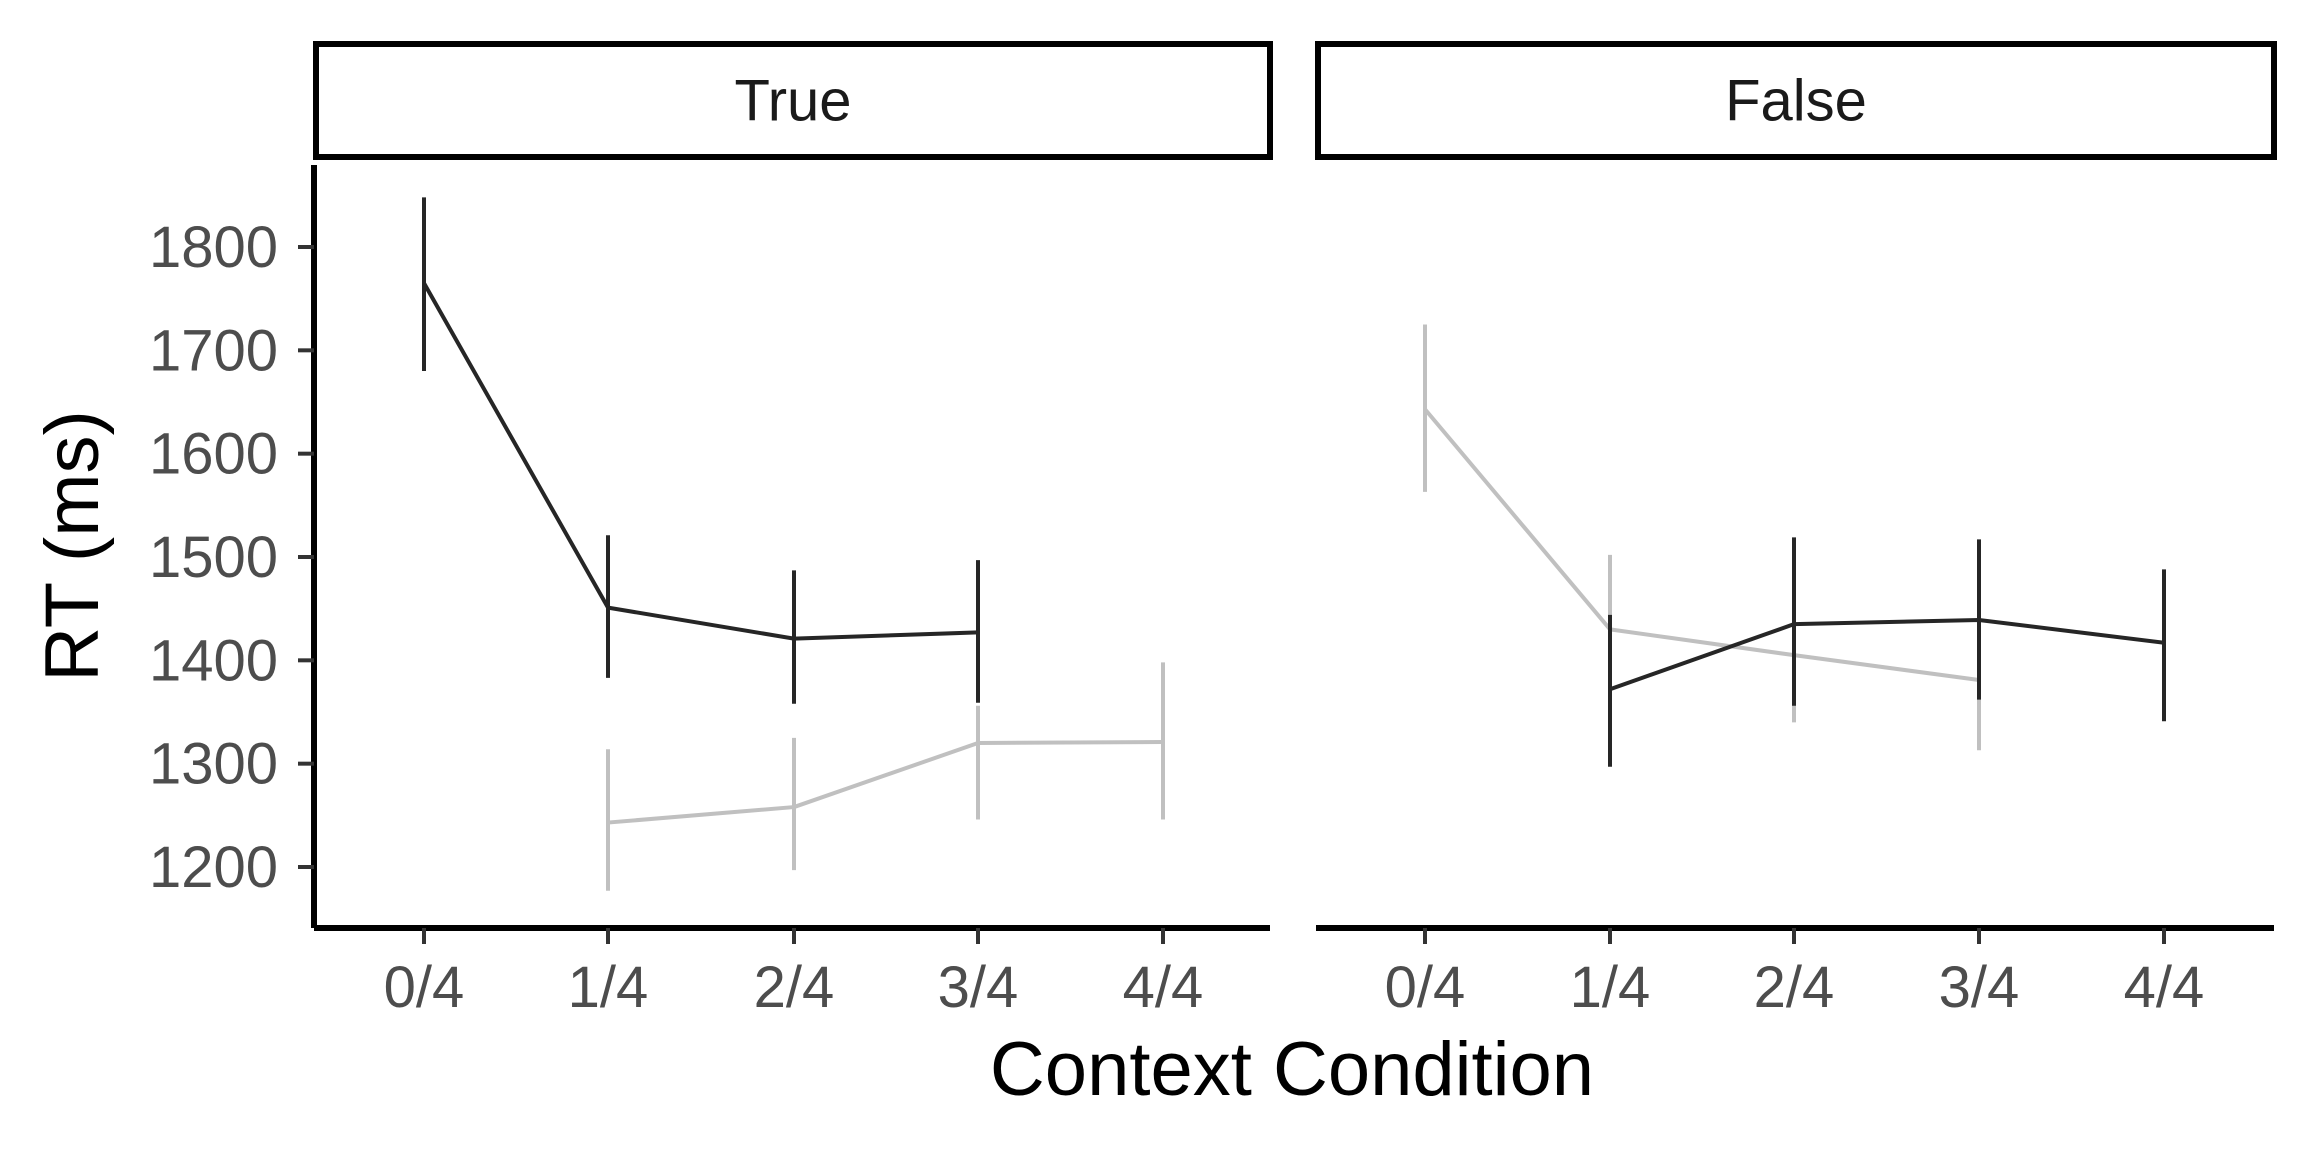  I want to click on y-tick-label: 1700, so click(213, 350).